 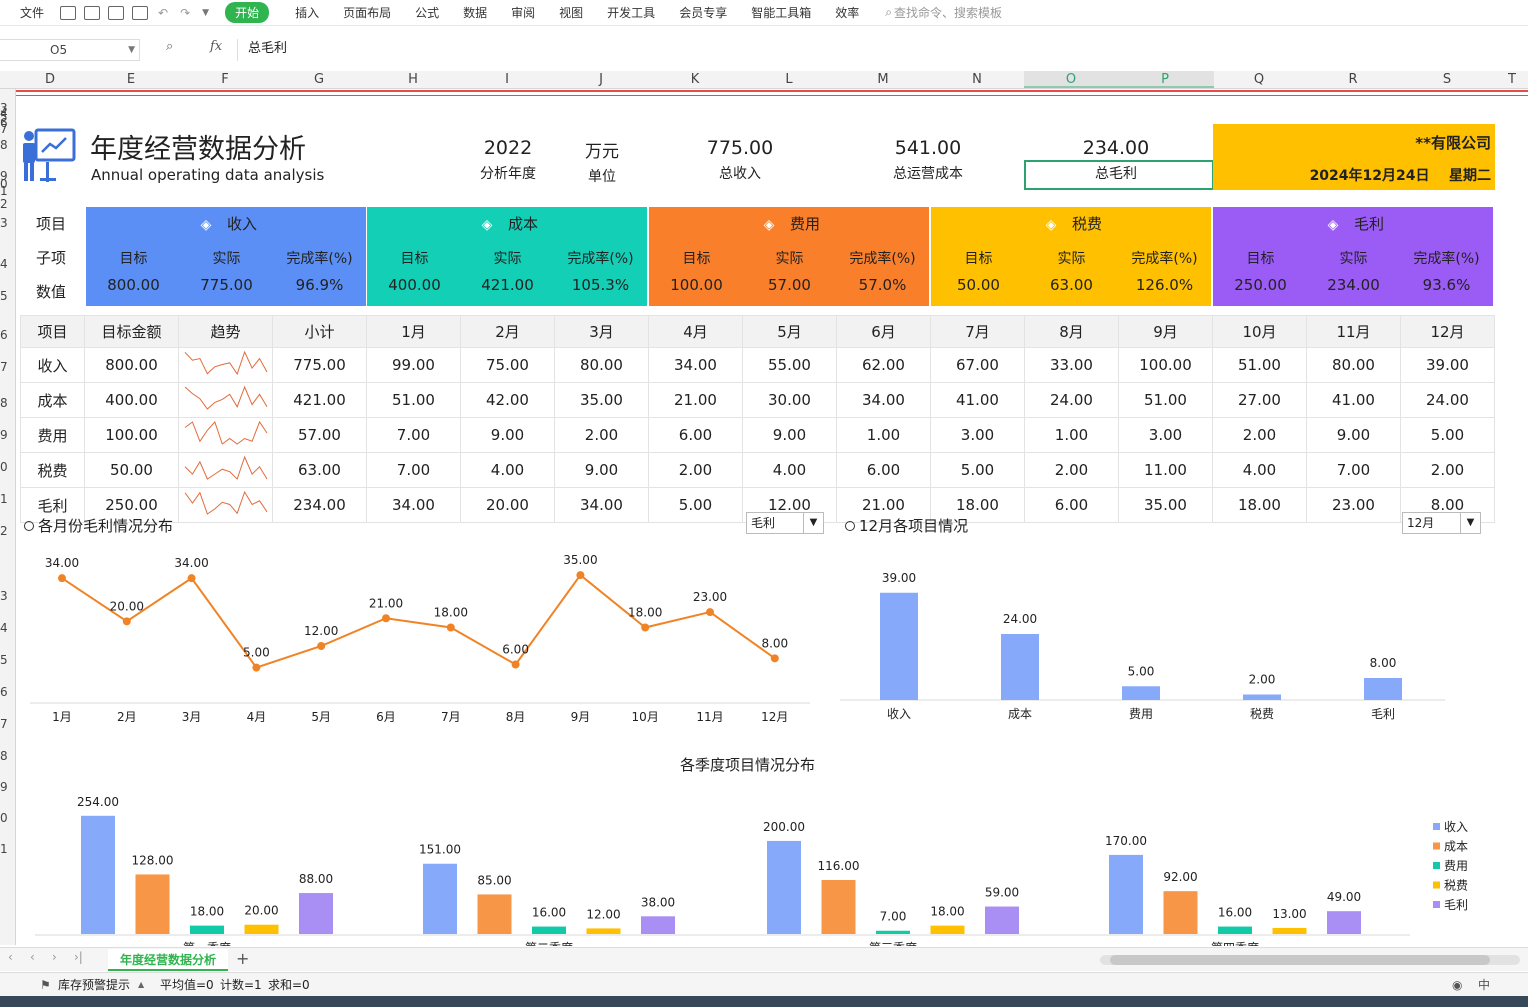 I want to click on column-header-r: R, so click(x=1353, y=79).